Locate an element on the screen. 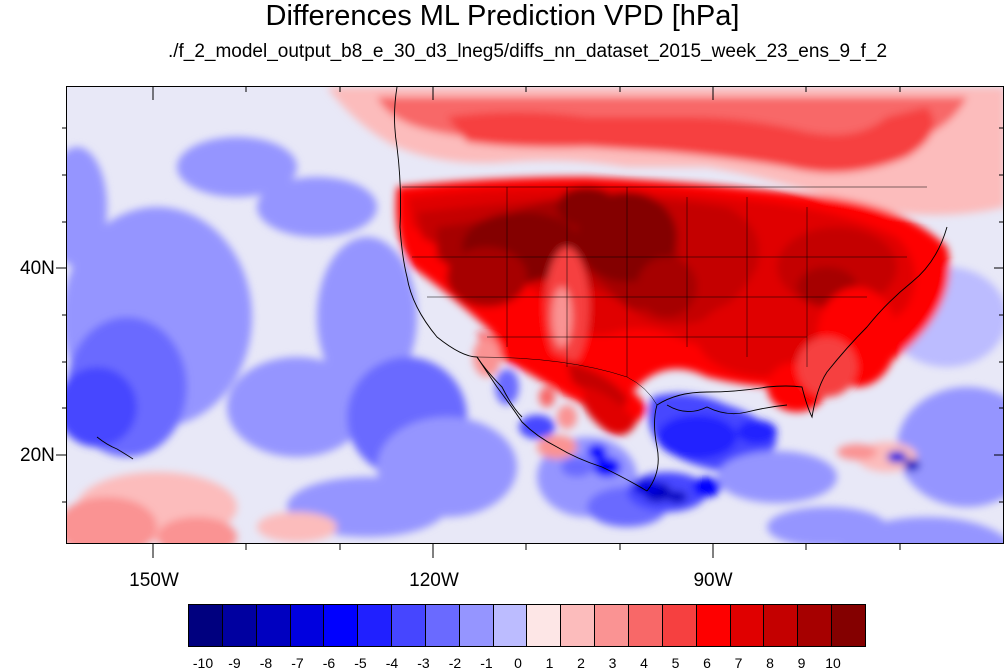  lon-label-90w: 90W is located at coordinates (713, 580).